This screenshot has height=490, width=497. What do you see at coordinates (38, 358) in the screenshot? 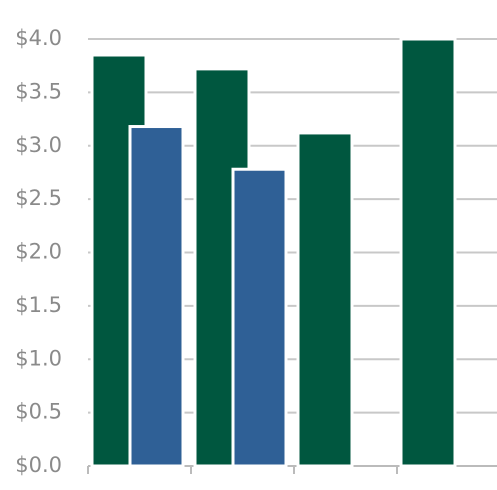
I see `y-tick-label: $1.0` at bounding box center [38, 358].